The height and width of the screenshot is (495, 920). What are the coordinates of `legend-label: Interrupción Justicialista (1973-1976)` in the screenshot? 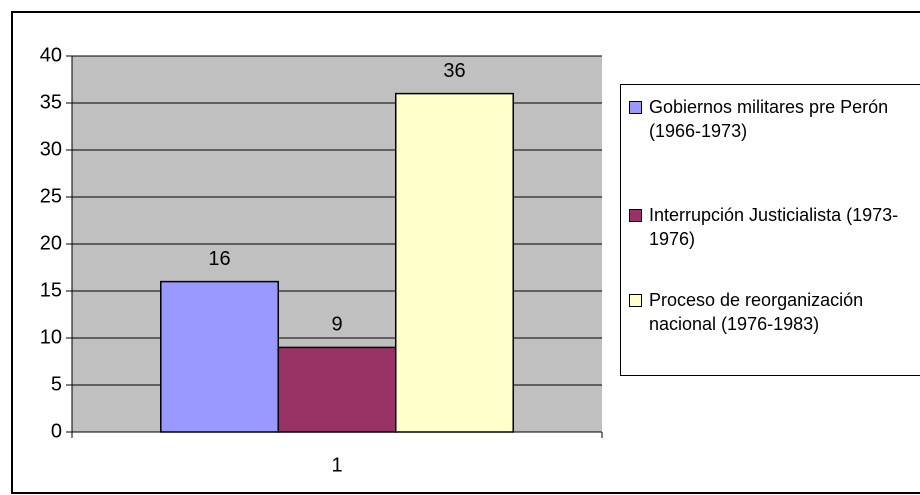 It's located at (774, 227).